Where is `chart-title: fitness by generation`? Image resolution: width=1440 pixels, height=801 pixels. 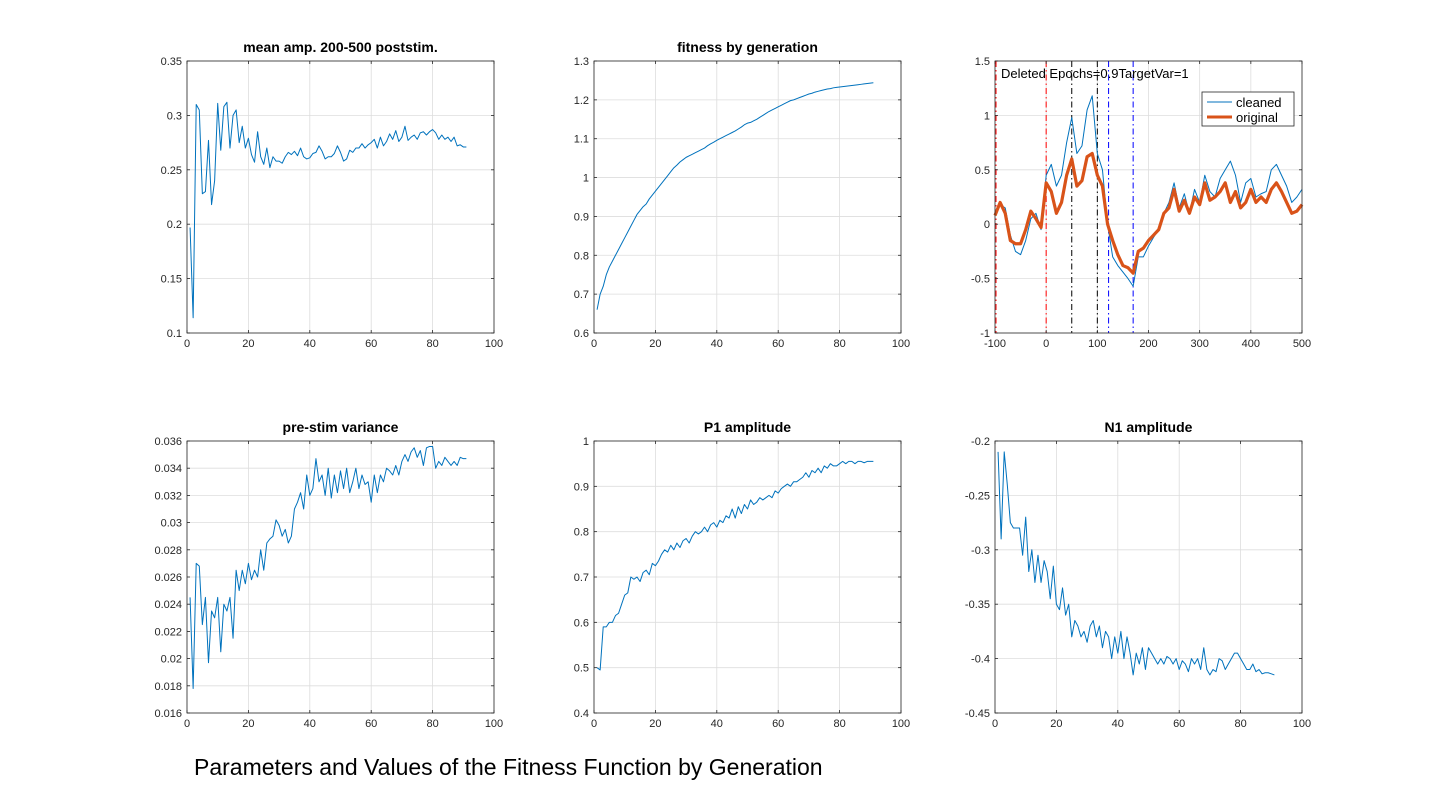
chart-title: fitness by generation is located at coordinates (747, 47).